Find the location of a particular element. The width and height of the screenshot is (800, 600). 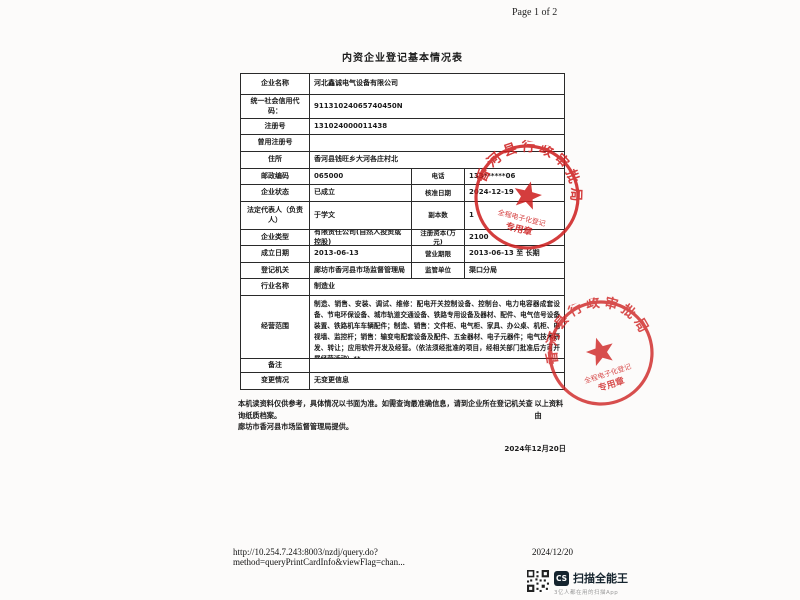

table-row: 企业类型 有限责任公司(自然人投资或控股) 注册资本(万元) 2100 is located at coordinates (402, 237).